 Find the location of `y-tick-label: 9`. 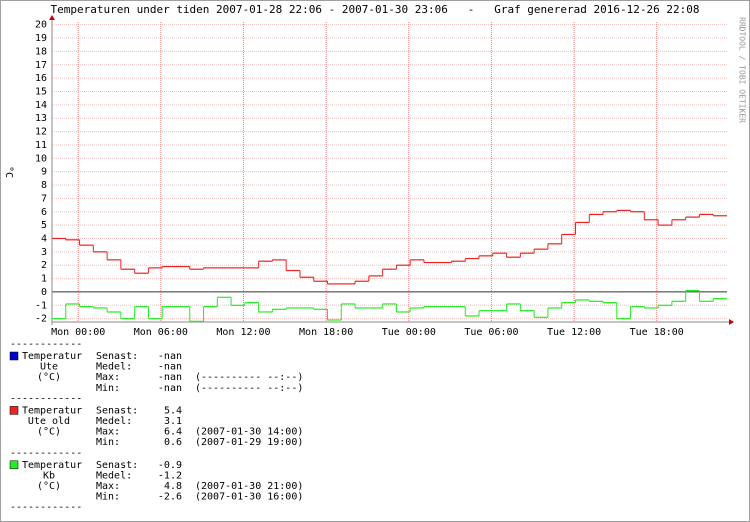

y-tick-label: 9 is located at coordinates (44, 172).